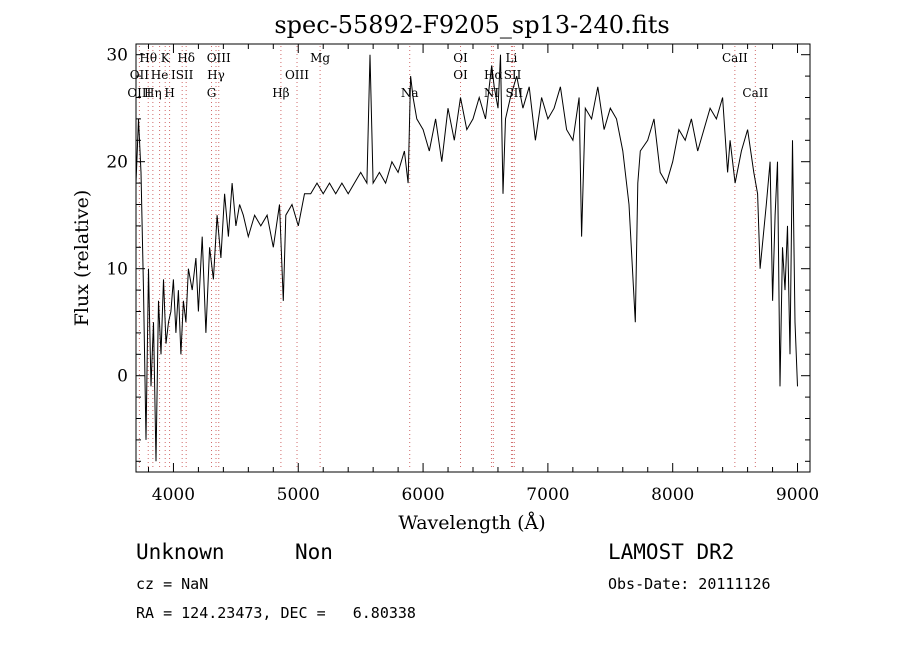 The height and width of the screenshot is (650, 900). Describe the element at coordinates (172, 584) in the screenshot. I see `redshift-label: cz = NaN` at that location.